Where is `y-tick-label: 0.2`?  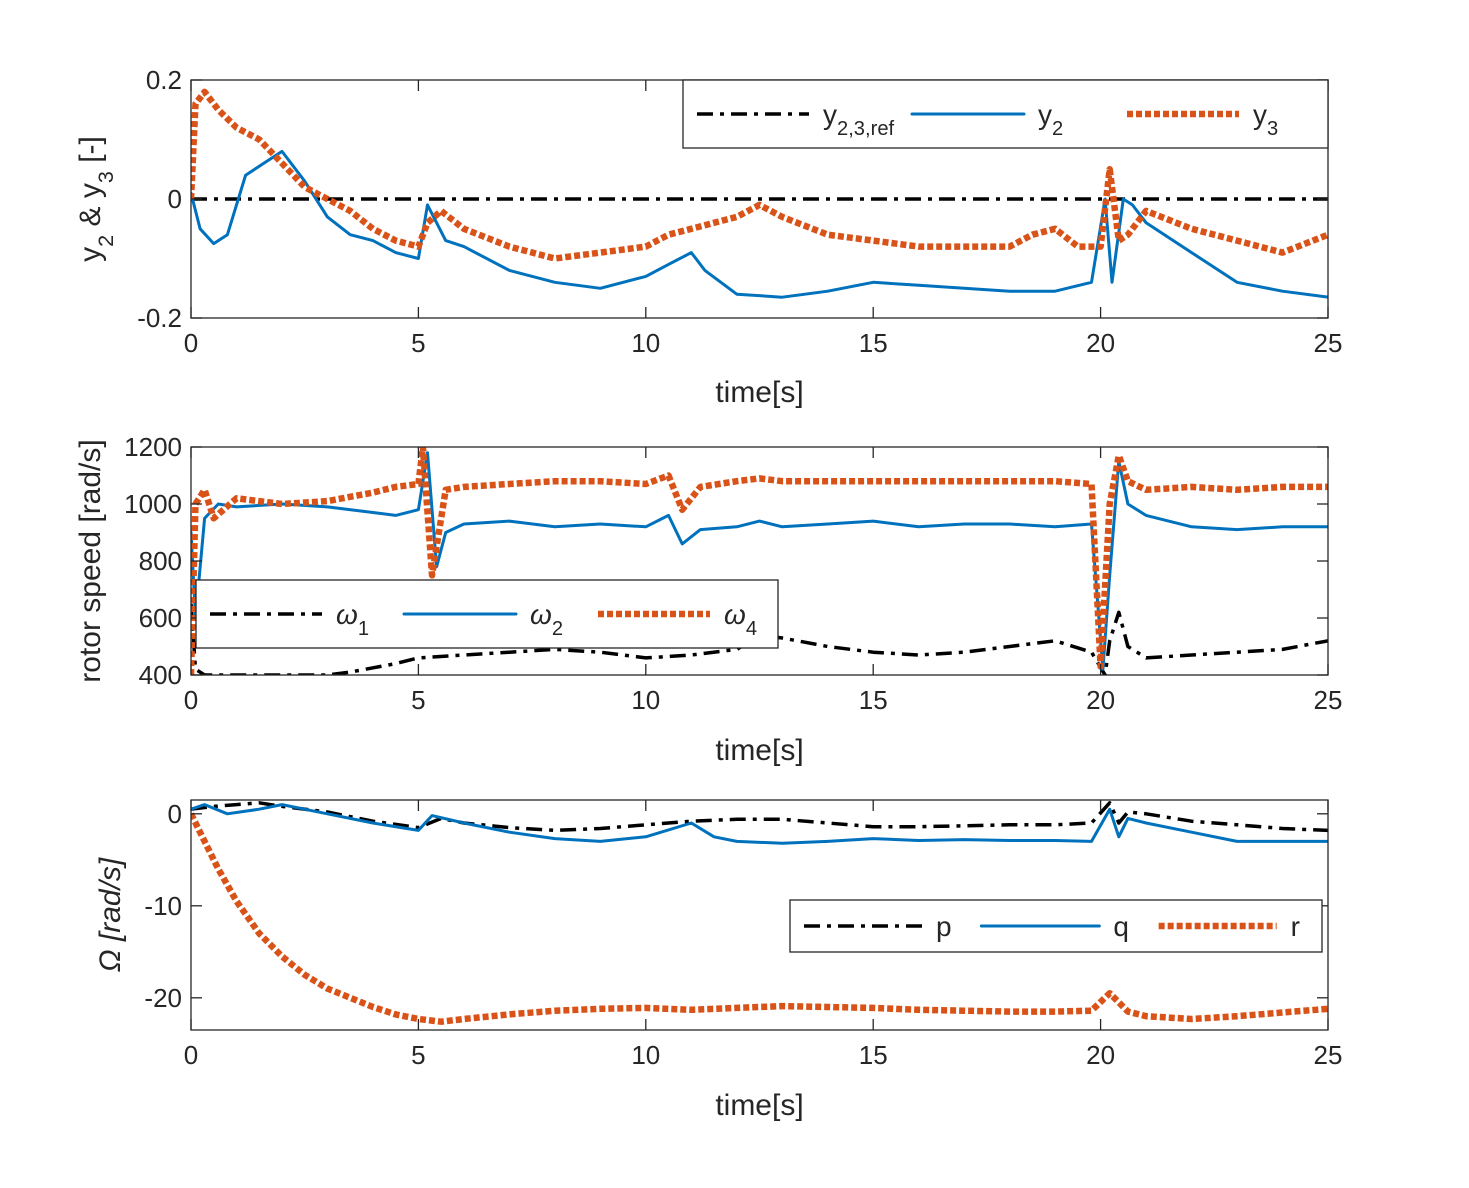 y-tick-label: 0.2 is located at coordinates (164, 80).